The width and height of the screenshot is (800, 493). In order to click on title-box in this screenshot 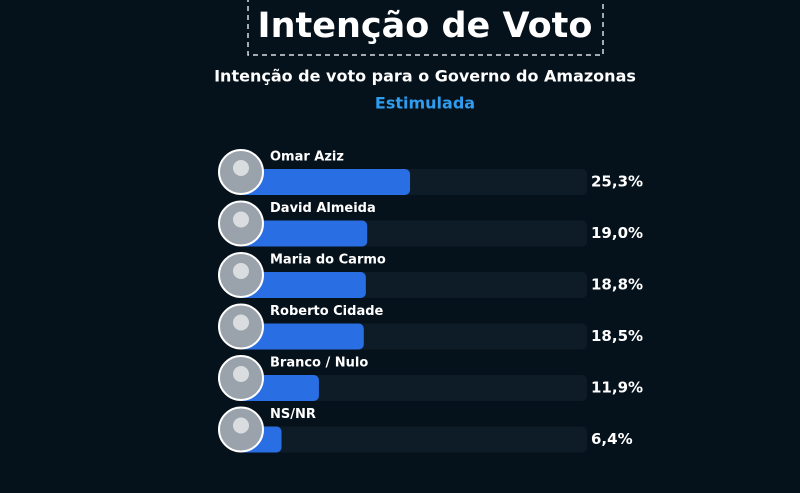, I will do `click(425, 28)`.